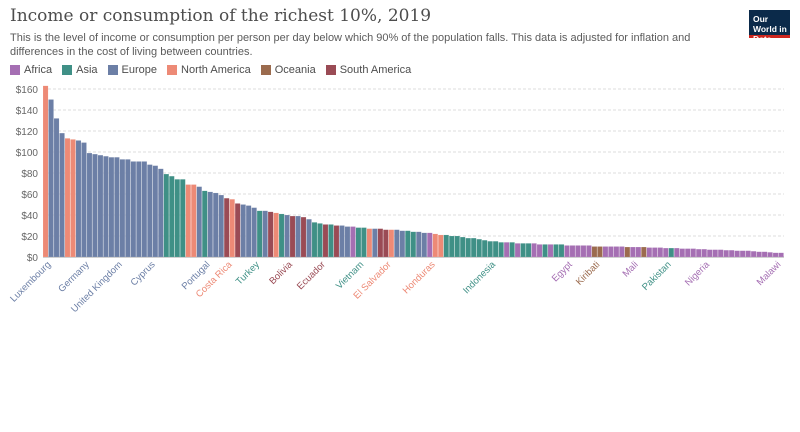  Describe the element at coordinates (288, 70) in the screenshot. I see `legend-item-oceania: Oceania` at that location.